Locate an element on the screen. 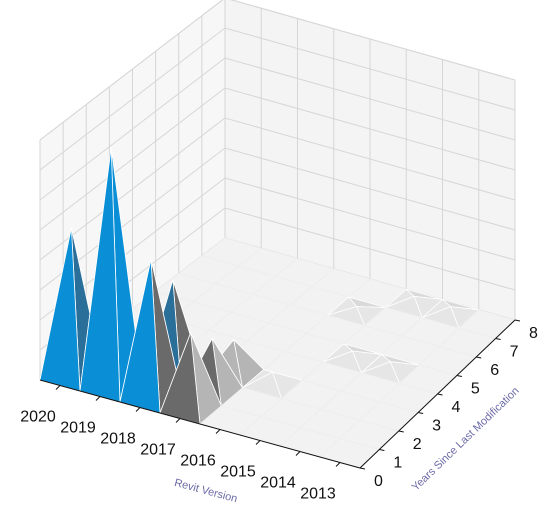 The image size is (545, 521). x-axis-title: Revit Version is located at coordinates (206, 491).